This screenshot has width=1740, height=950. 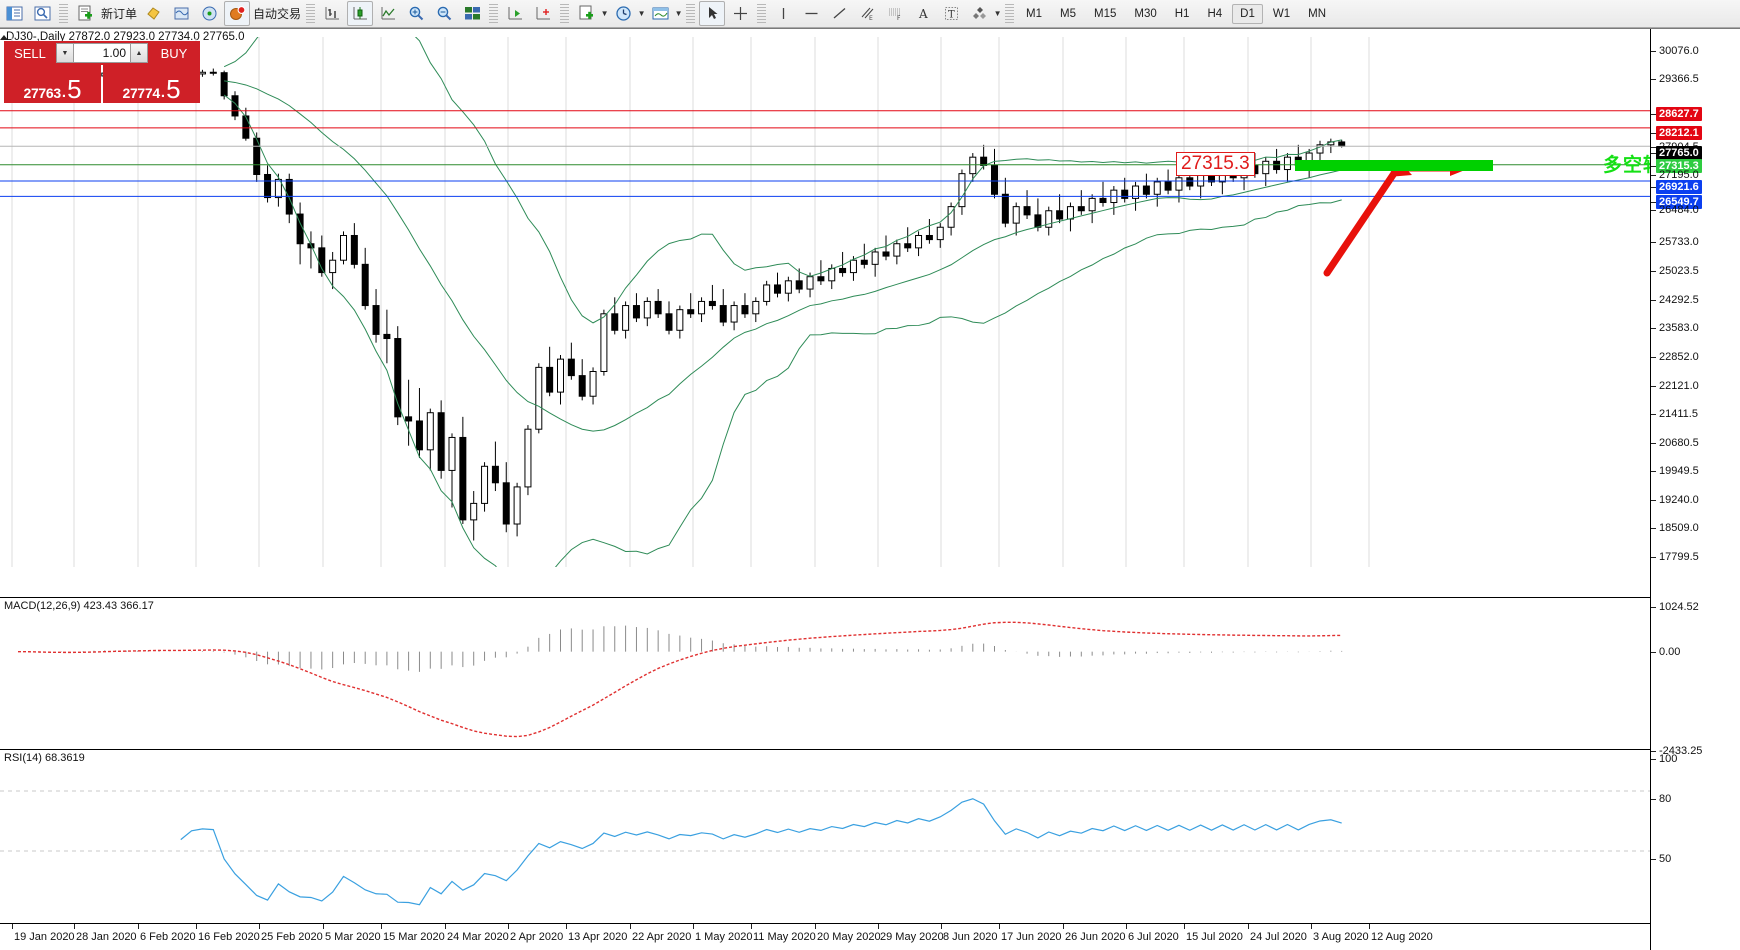 What do you see at coordinates (44, 937) in the screenshot?
I see `date-tick-label: 19 Jan 2020` at bounding box center [44, 937].